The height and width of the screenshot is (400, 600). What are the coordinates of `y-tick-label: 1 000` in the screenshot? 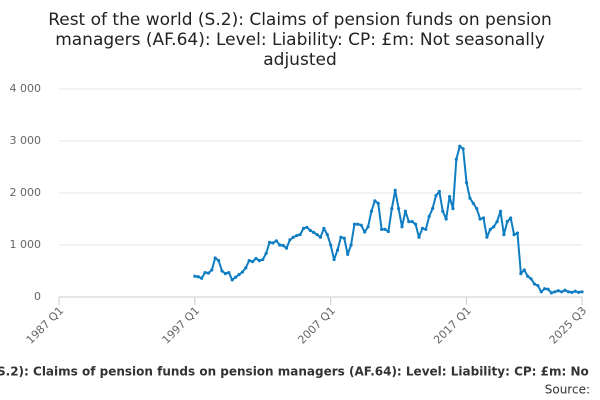 It's located at (26, 244).